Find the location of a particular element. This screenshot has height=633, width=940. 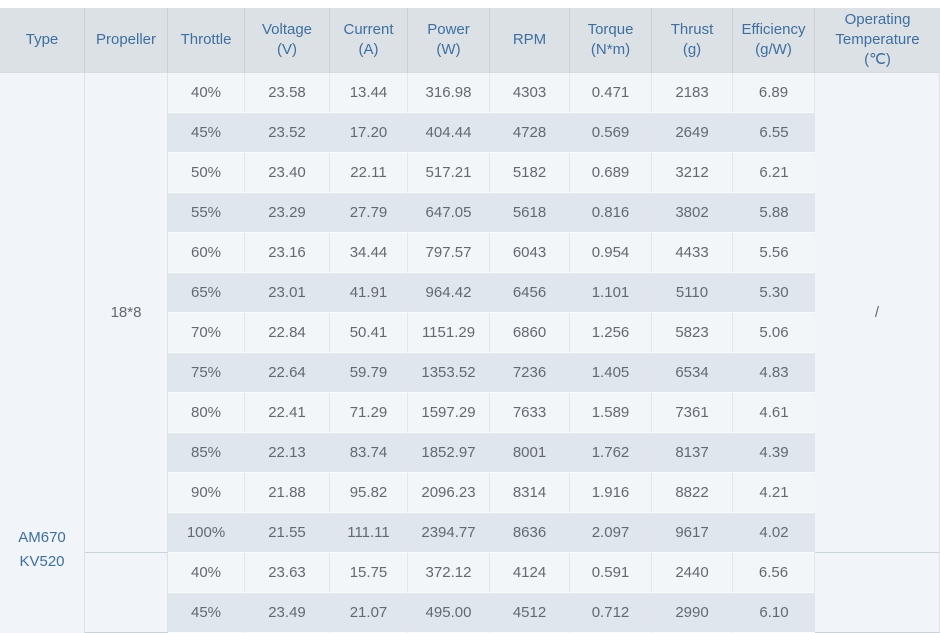

cell-thrust: 9617 is located at coordinates (692, 533).